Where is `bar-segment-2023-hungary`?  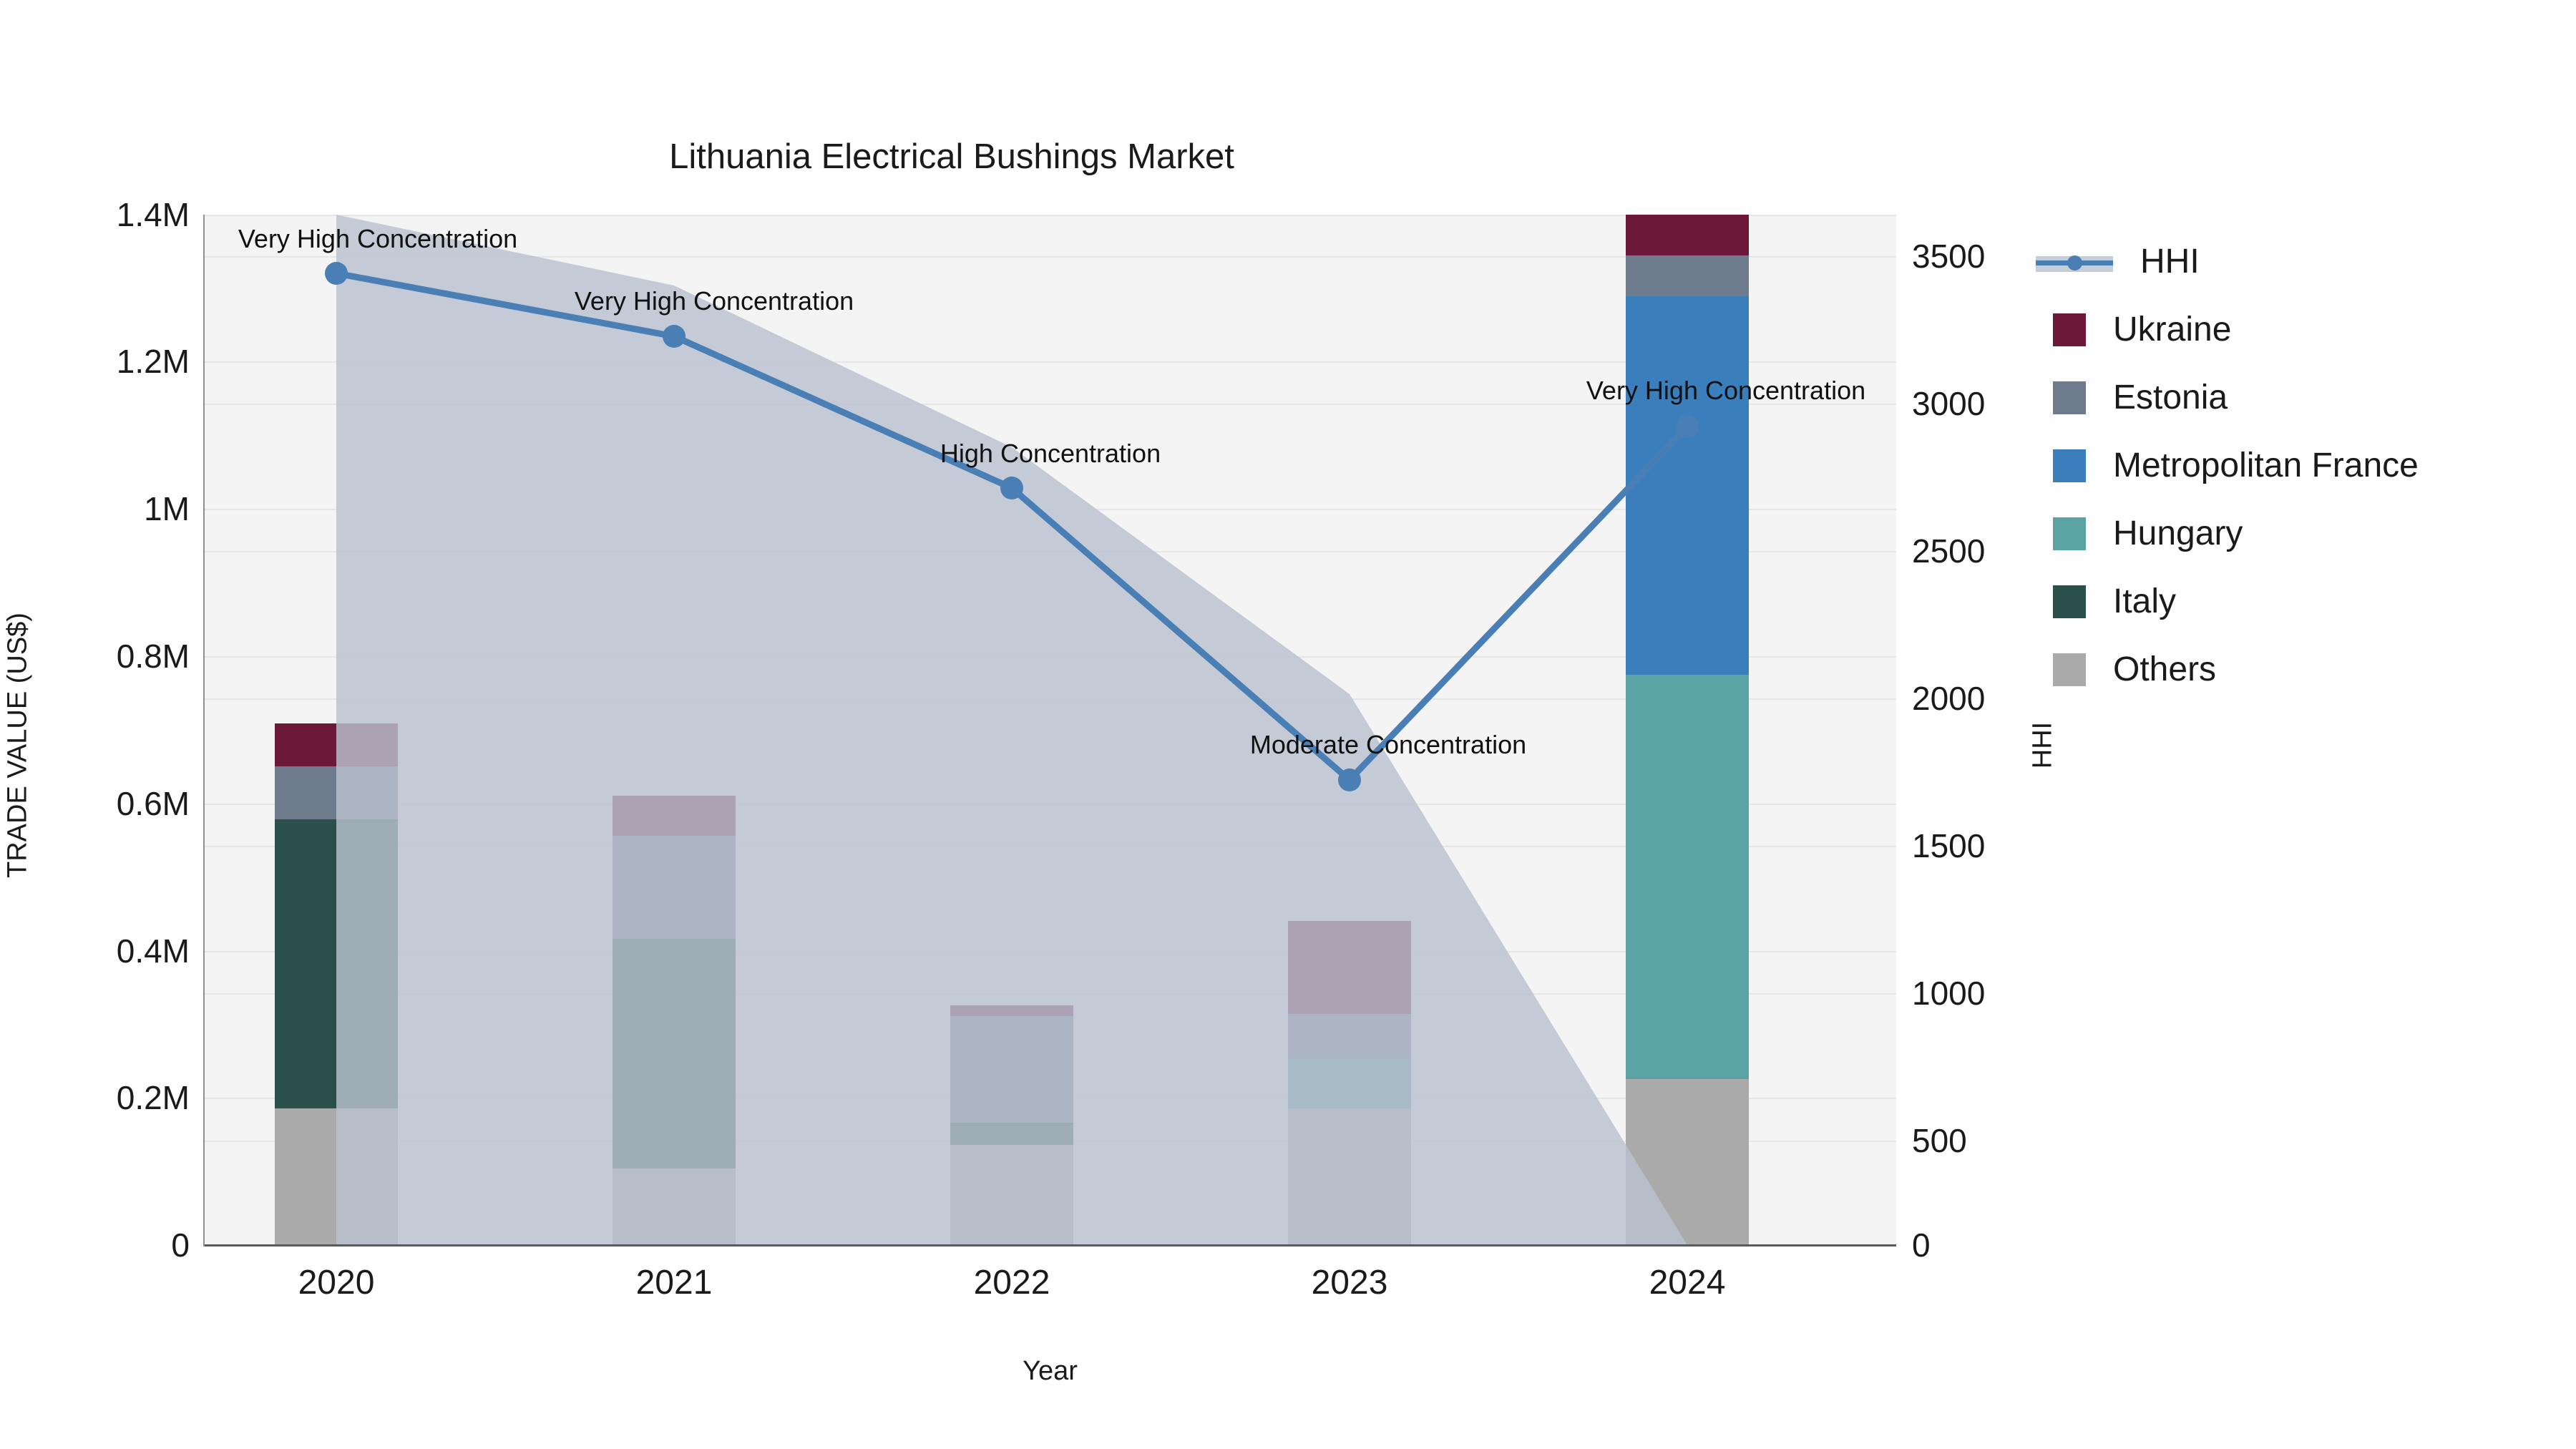 bar-segment-2023-hungary is located at coordinates (1349, 1083).